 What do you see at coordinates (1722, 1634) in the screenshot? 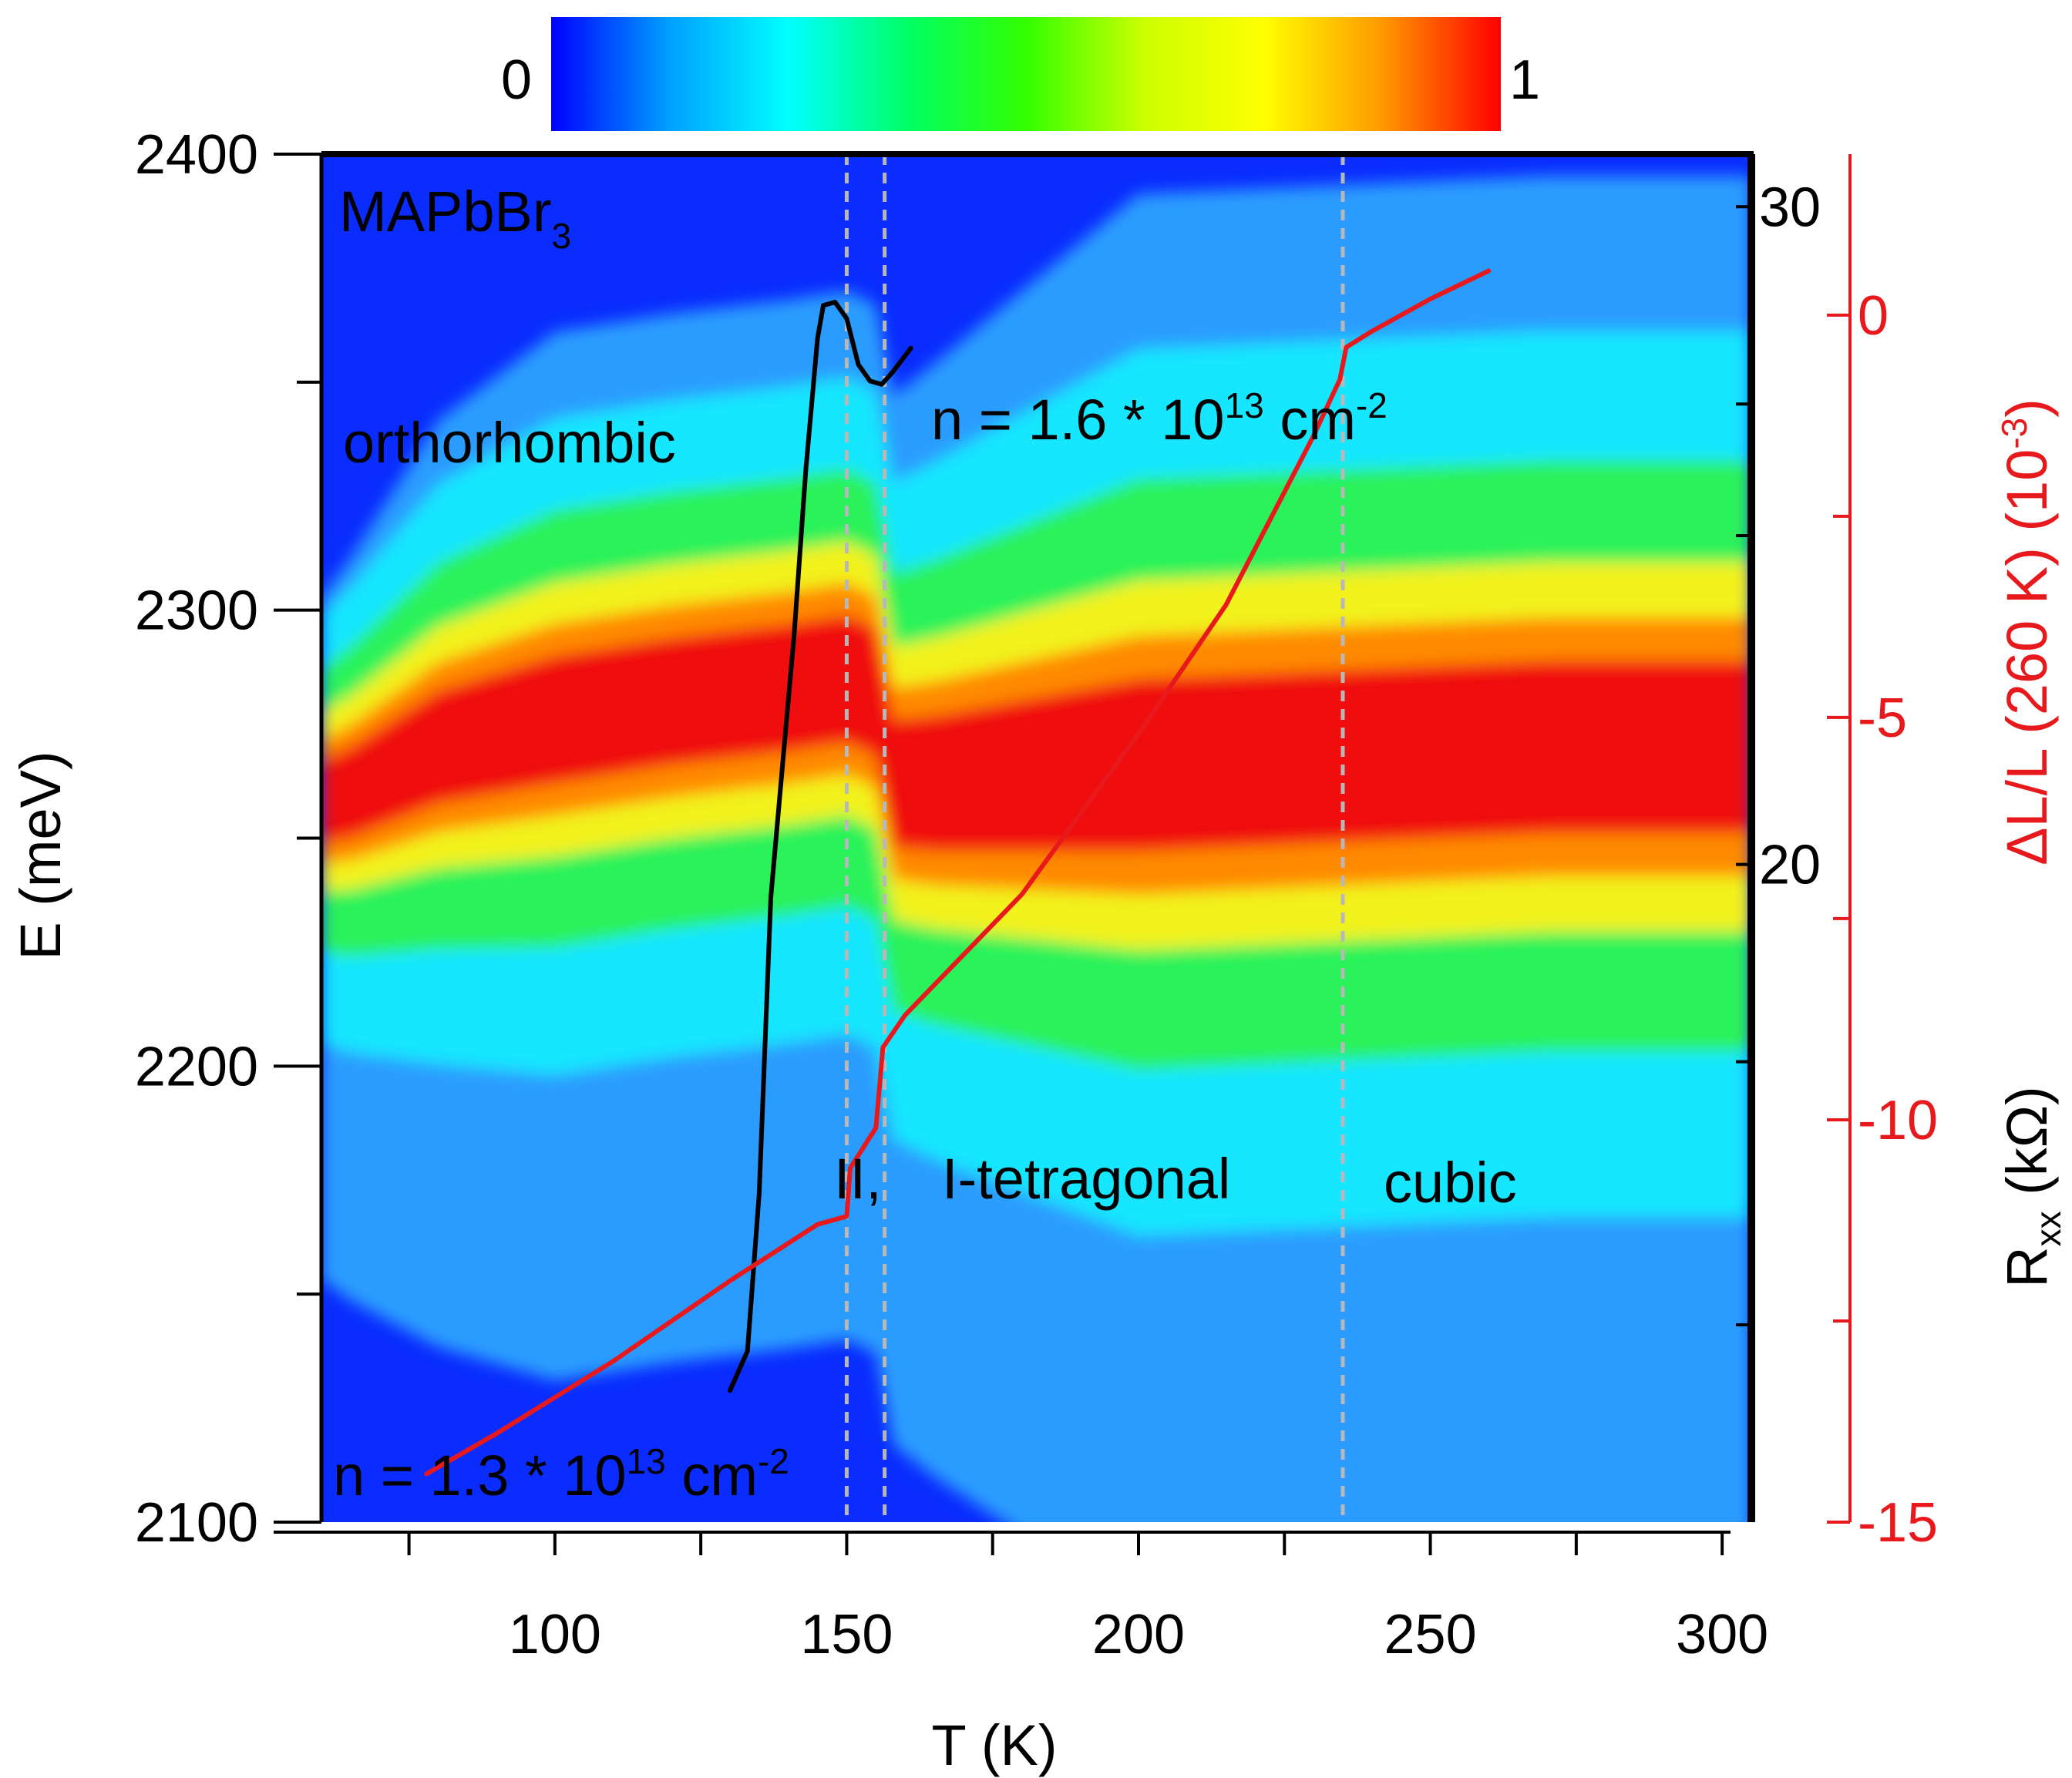
I see `x-tick-label: 300` at bounding box center [1722, 1634].